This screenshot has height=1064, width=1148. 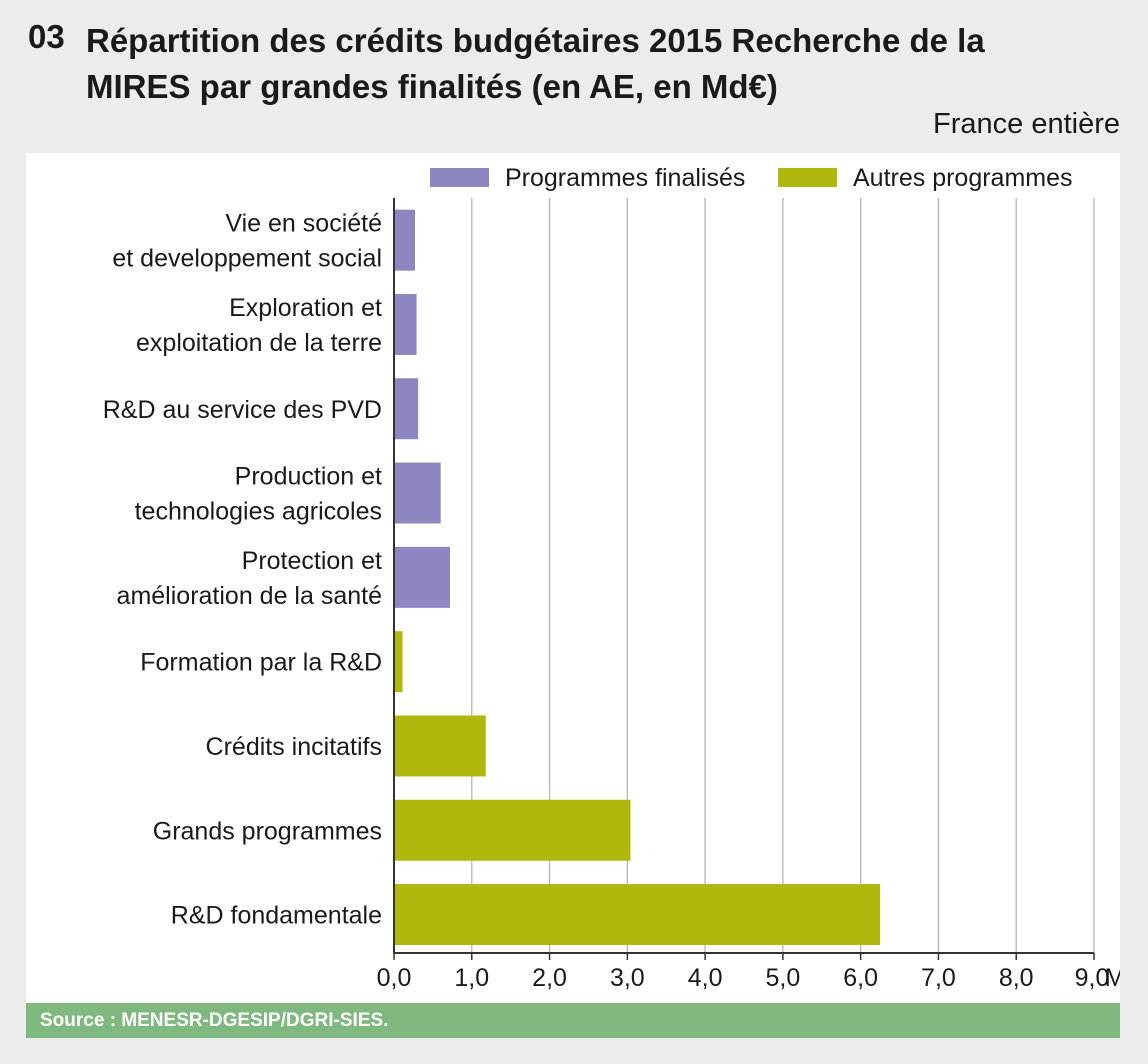 I want to click on x-tick-label: 2,0, so click(x=549, y=978).